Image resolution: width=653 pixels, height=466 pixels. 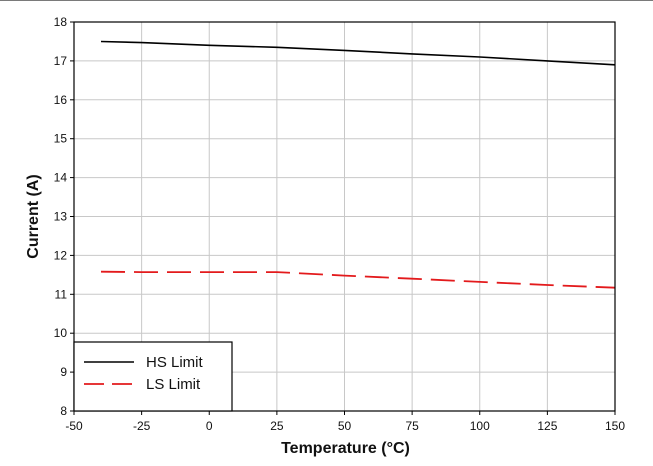 What do you see at coordinates (173, 384) in the screenshot?
I see `legend-label-ls-limit: LS Limit` at bounding box center [173, 384].